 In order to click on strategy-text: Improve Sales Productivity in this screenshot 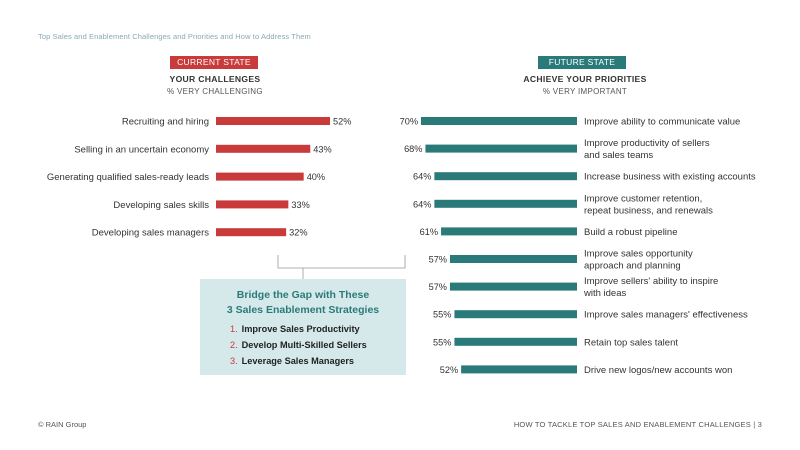, I will do `click(300, 329)`.